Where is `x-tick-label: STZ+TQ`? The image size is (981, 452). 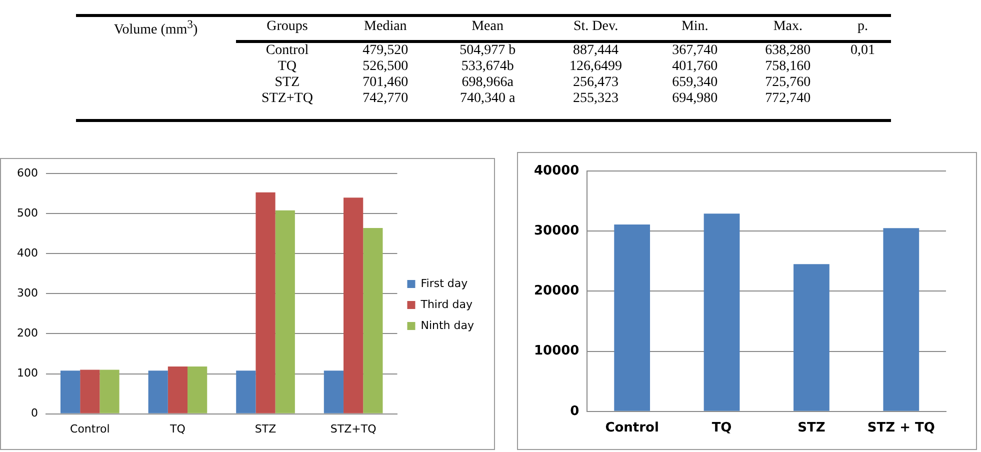 x-tick-label: STZ+TQ is located at coordinates (353, 429).